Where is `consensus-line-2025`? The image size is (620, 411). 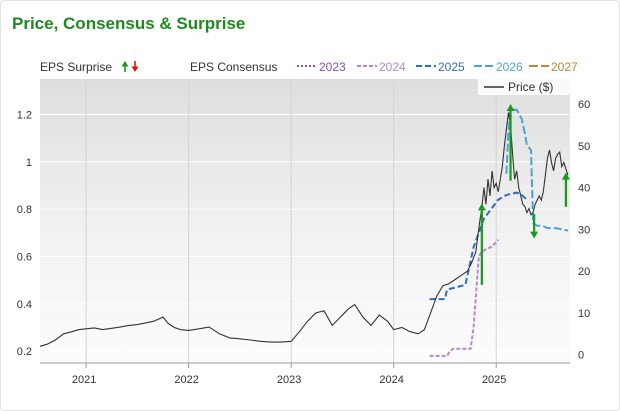 consensus-line-2025 is located at coordinates (478, 246).